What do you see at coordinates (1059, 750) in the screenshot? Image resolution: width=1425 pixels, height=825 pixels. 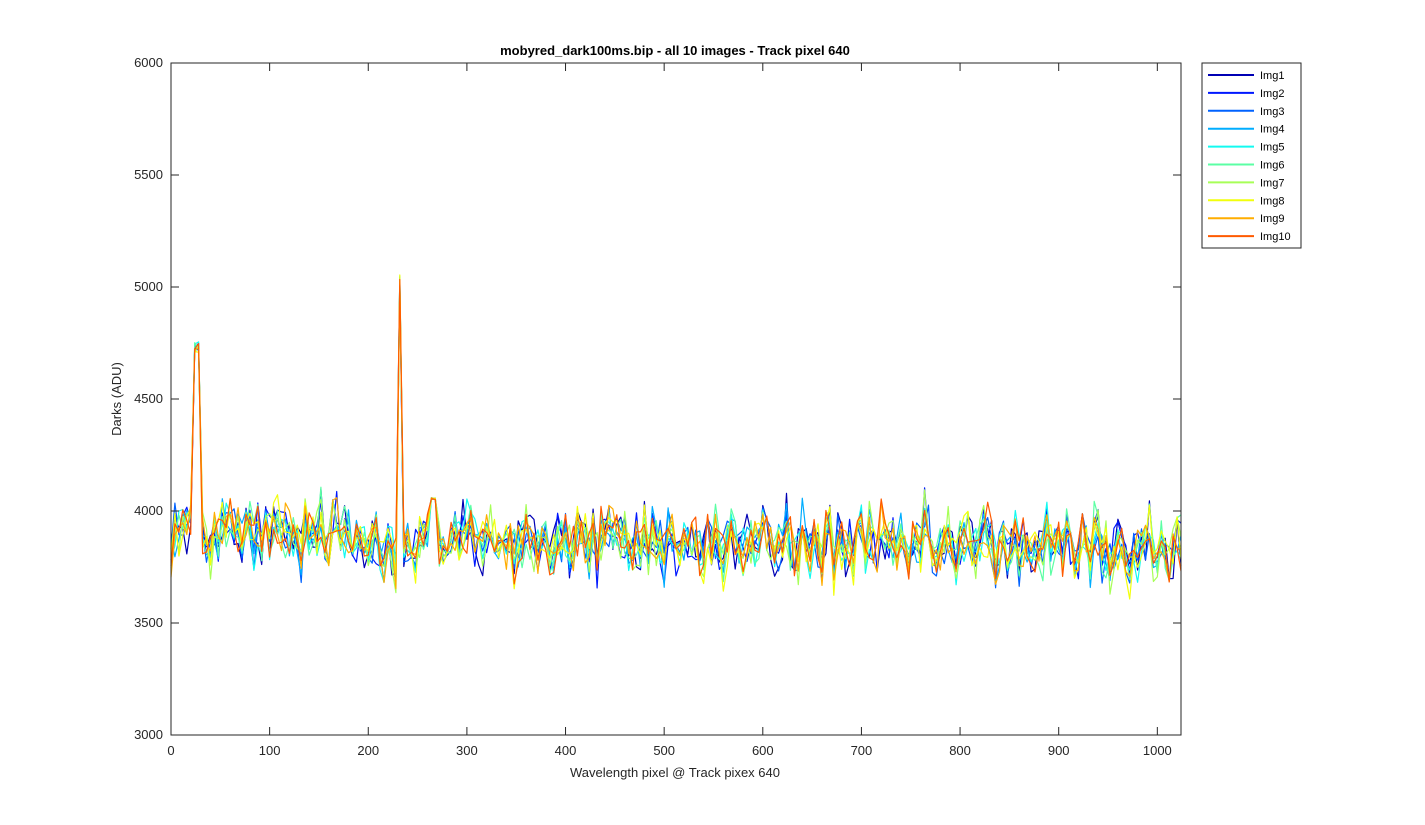 I see `x-tick-label: 900` at bounding box center [1059, 750].